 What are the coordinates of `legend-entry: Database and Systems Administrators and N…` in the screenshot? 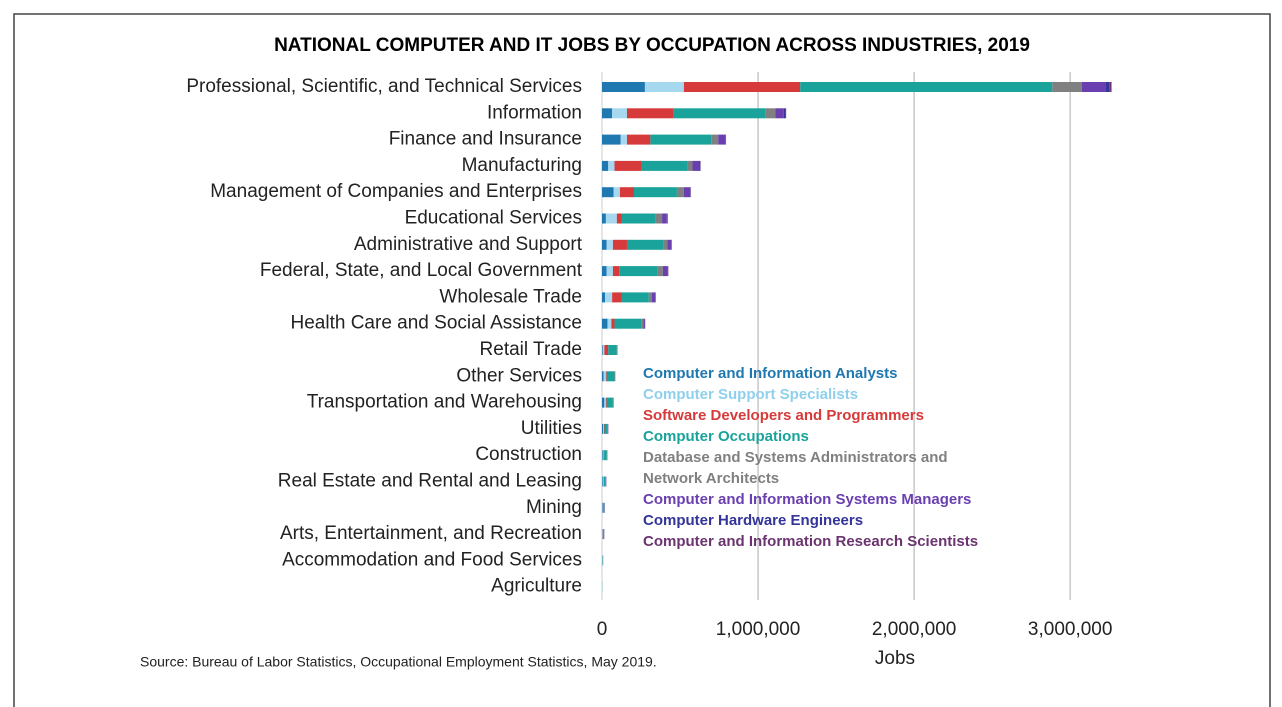 It's located at (795, 468).